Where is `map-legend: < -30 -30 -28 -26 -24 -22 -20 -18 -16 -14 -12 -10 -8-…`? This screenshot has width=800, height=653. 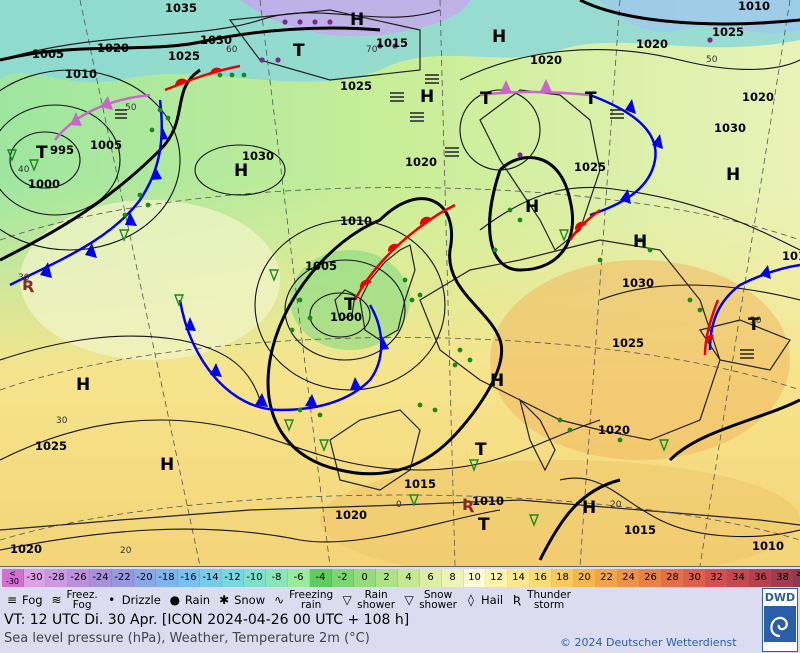 map-legend: < -30 -30 -28 -26 -24 -22 -20 -18 -16 -14 -12 -10 -8-… is located at coordinates (400, 609).